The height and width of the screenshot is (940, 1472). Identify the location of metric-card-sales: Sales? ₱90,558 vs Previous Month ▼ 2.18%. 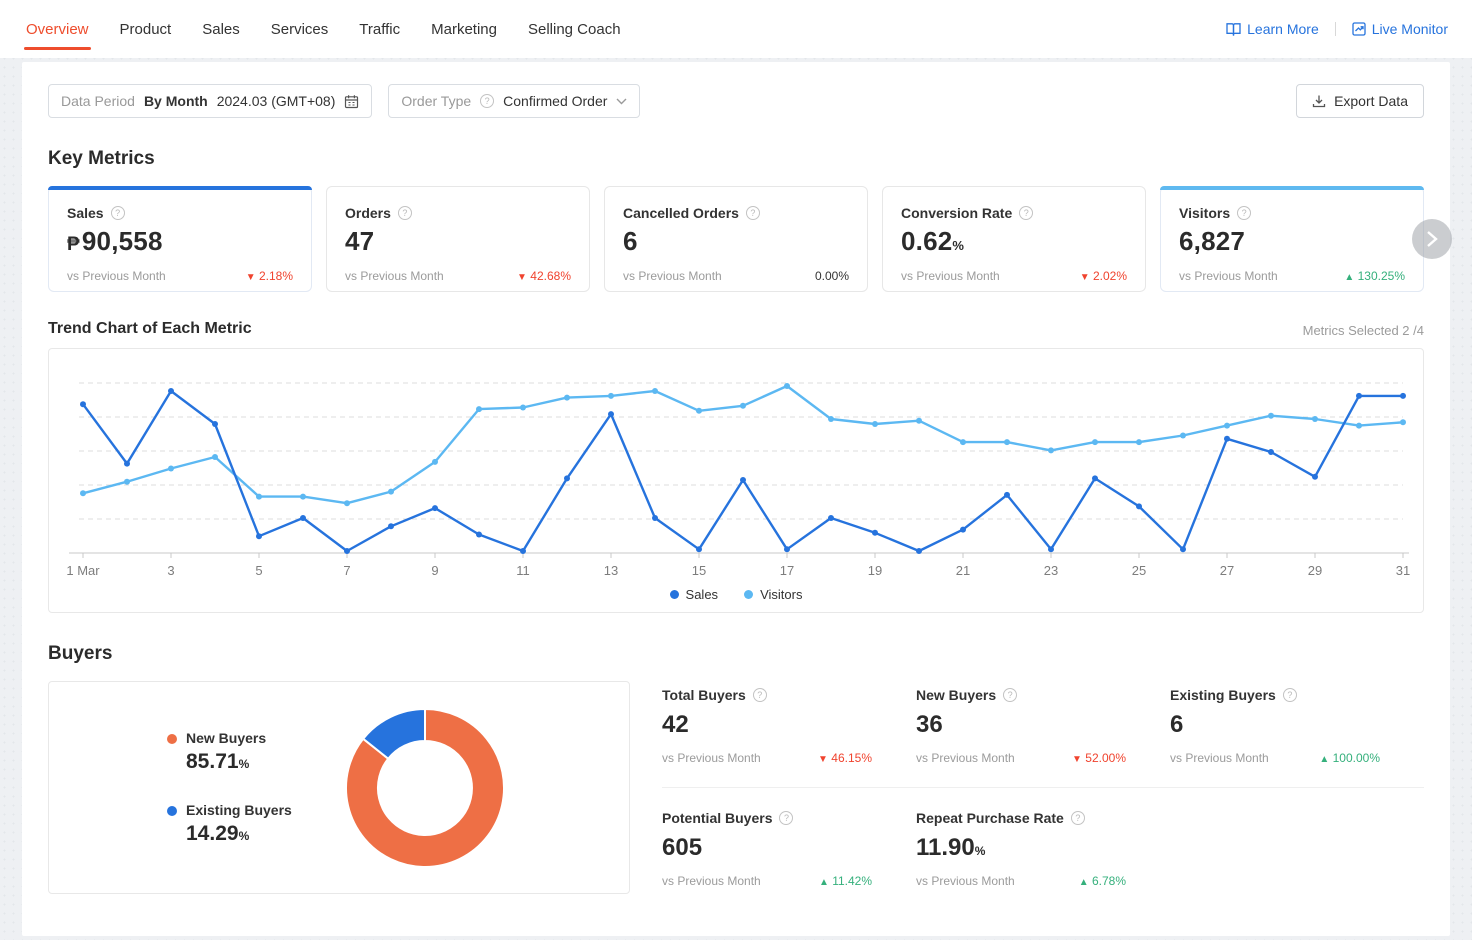
(180, 239).